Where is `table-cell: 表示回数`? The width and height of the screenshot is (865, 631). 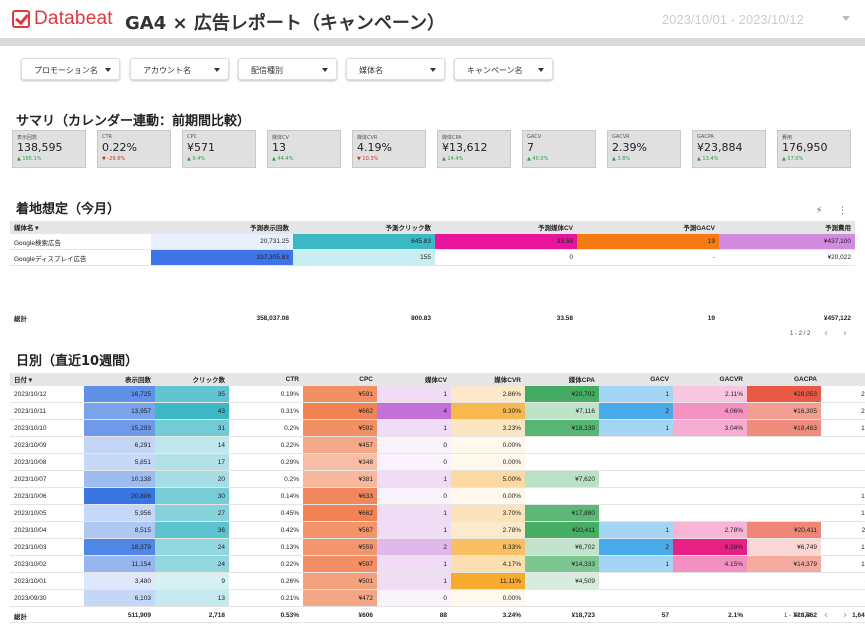
table-cell: 表示回数 is located at coordinates (119, 379).